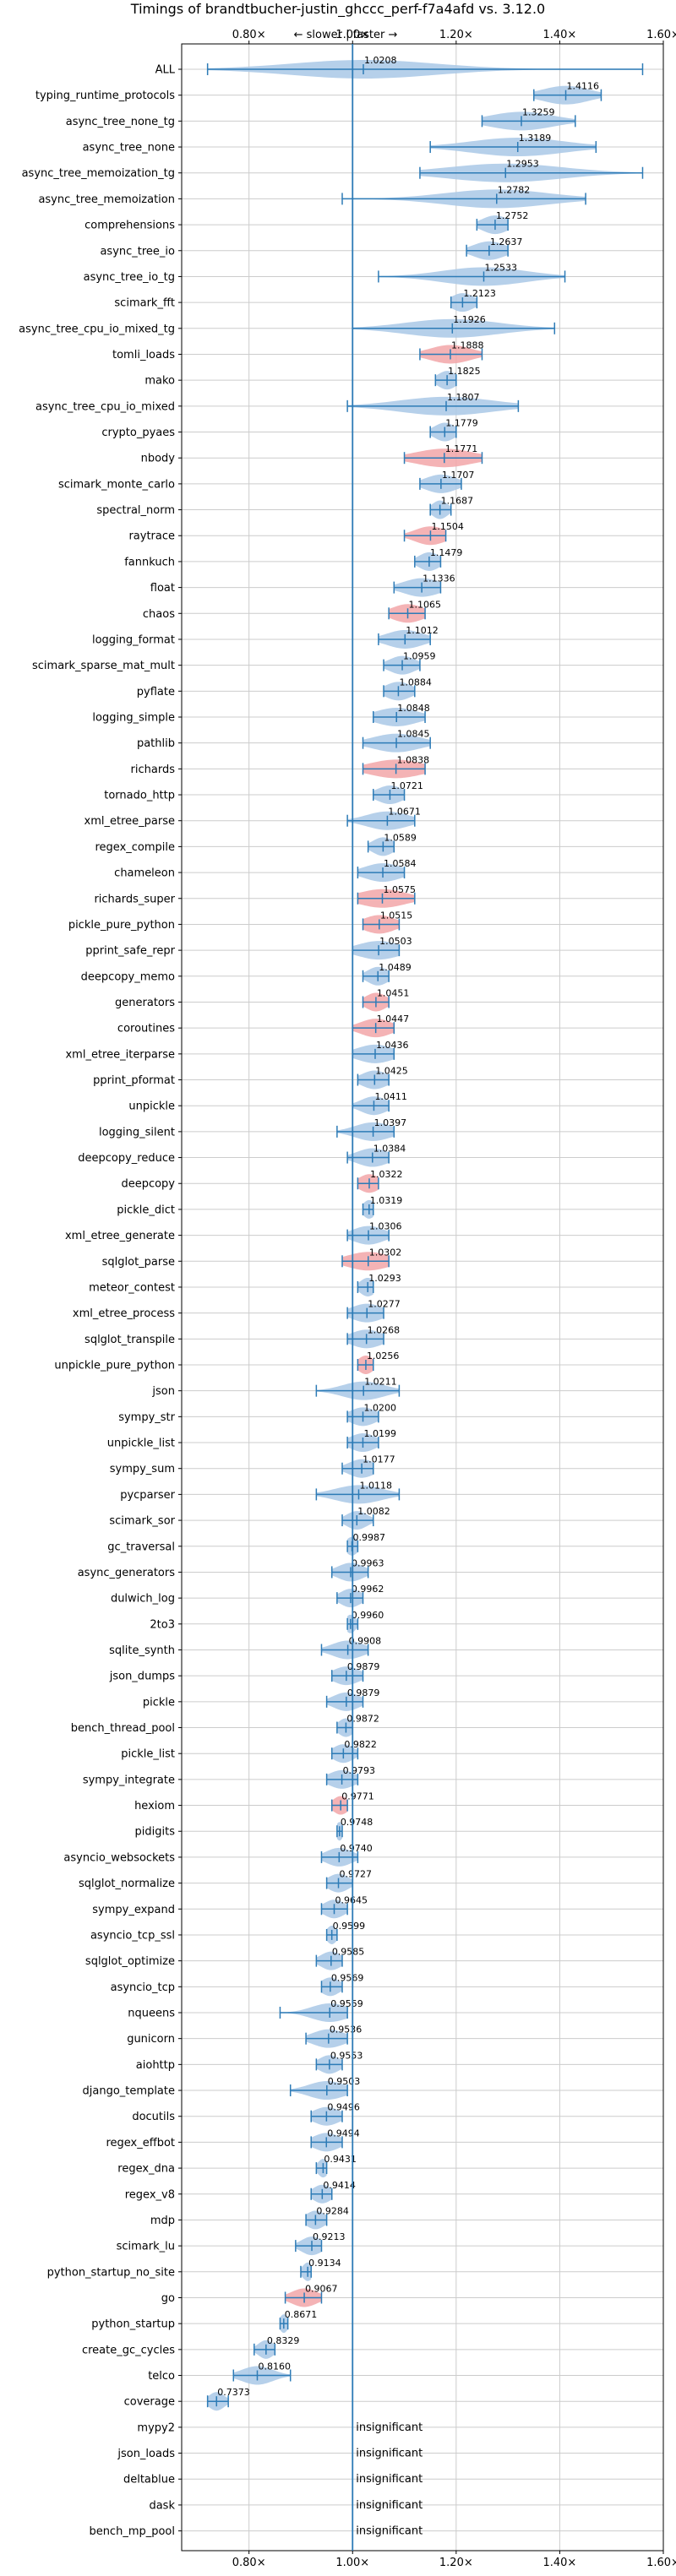 This screenshot has width=676, height=2576. Describe the element at coordinates (229, 1777) in the screenshot. I see `benchmark-row: sympy_integrate 0.9793` at that location.